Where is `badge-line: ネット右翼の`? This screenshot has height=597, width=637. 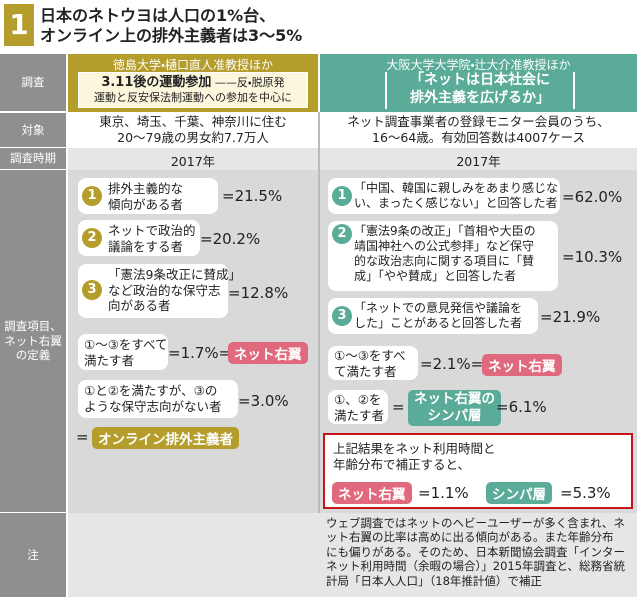 badge-line: ネット右翼の is located at coordinates (454, 399).